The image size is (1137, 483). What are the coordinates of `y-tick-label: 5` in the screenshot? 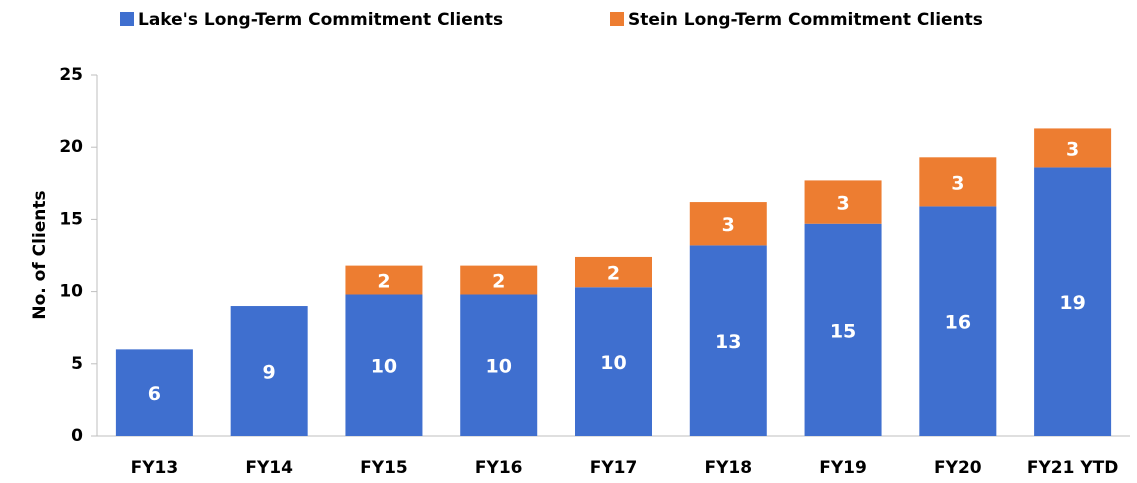 It's located at (77, 364).